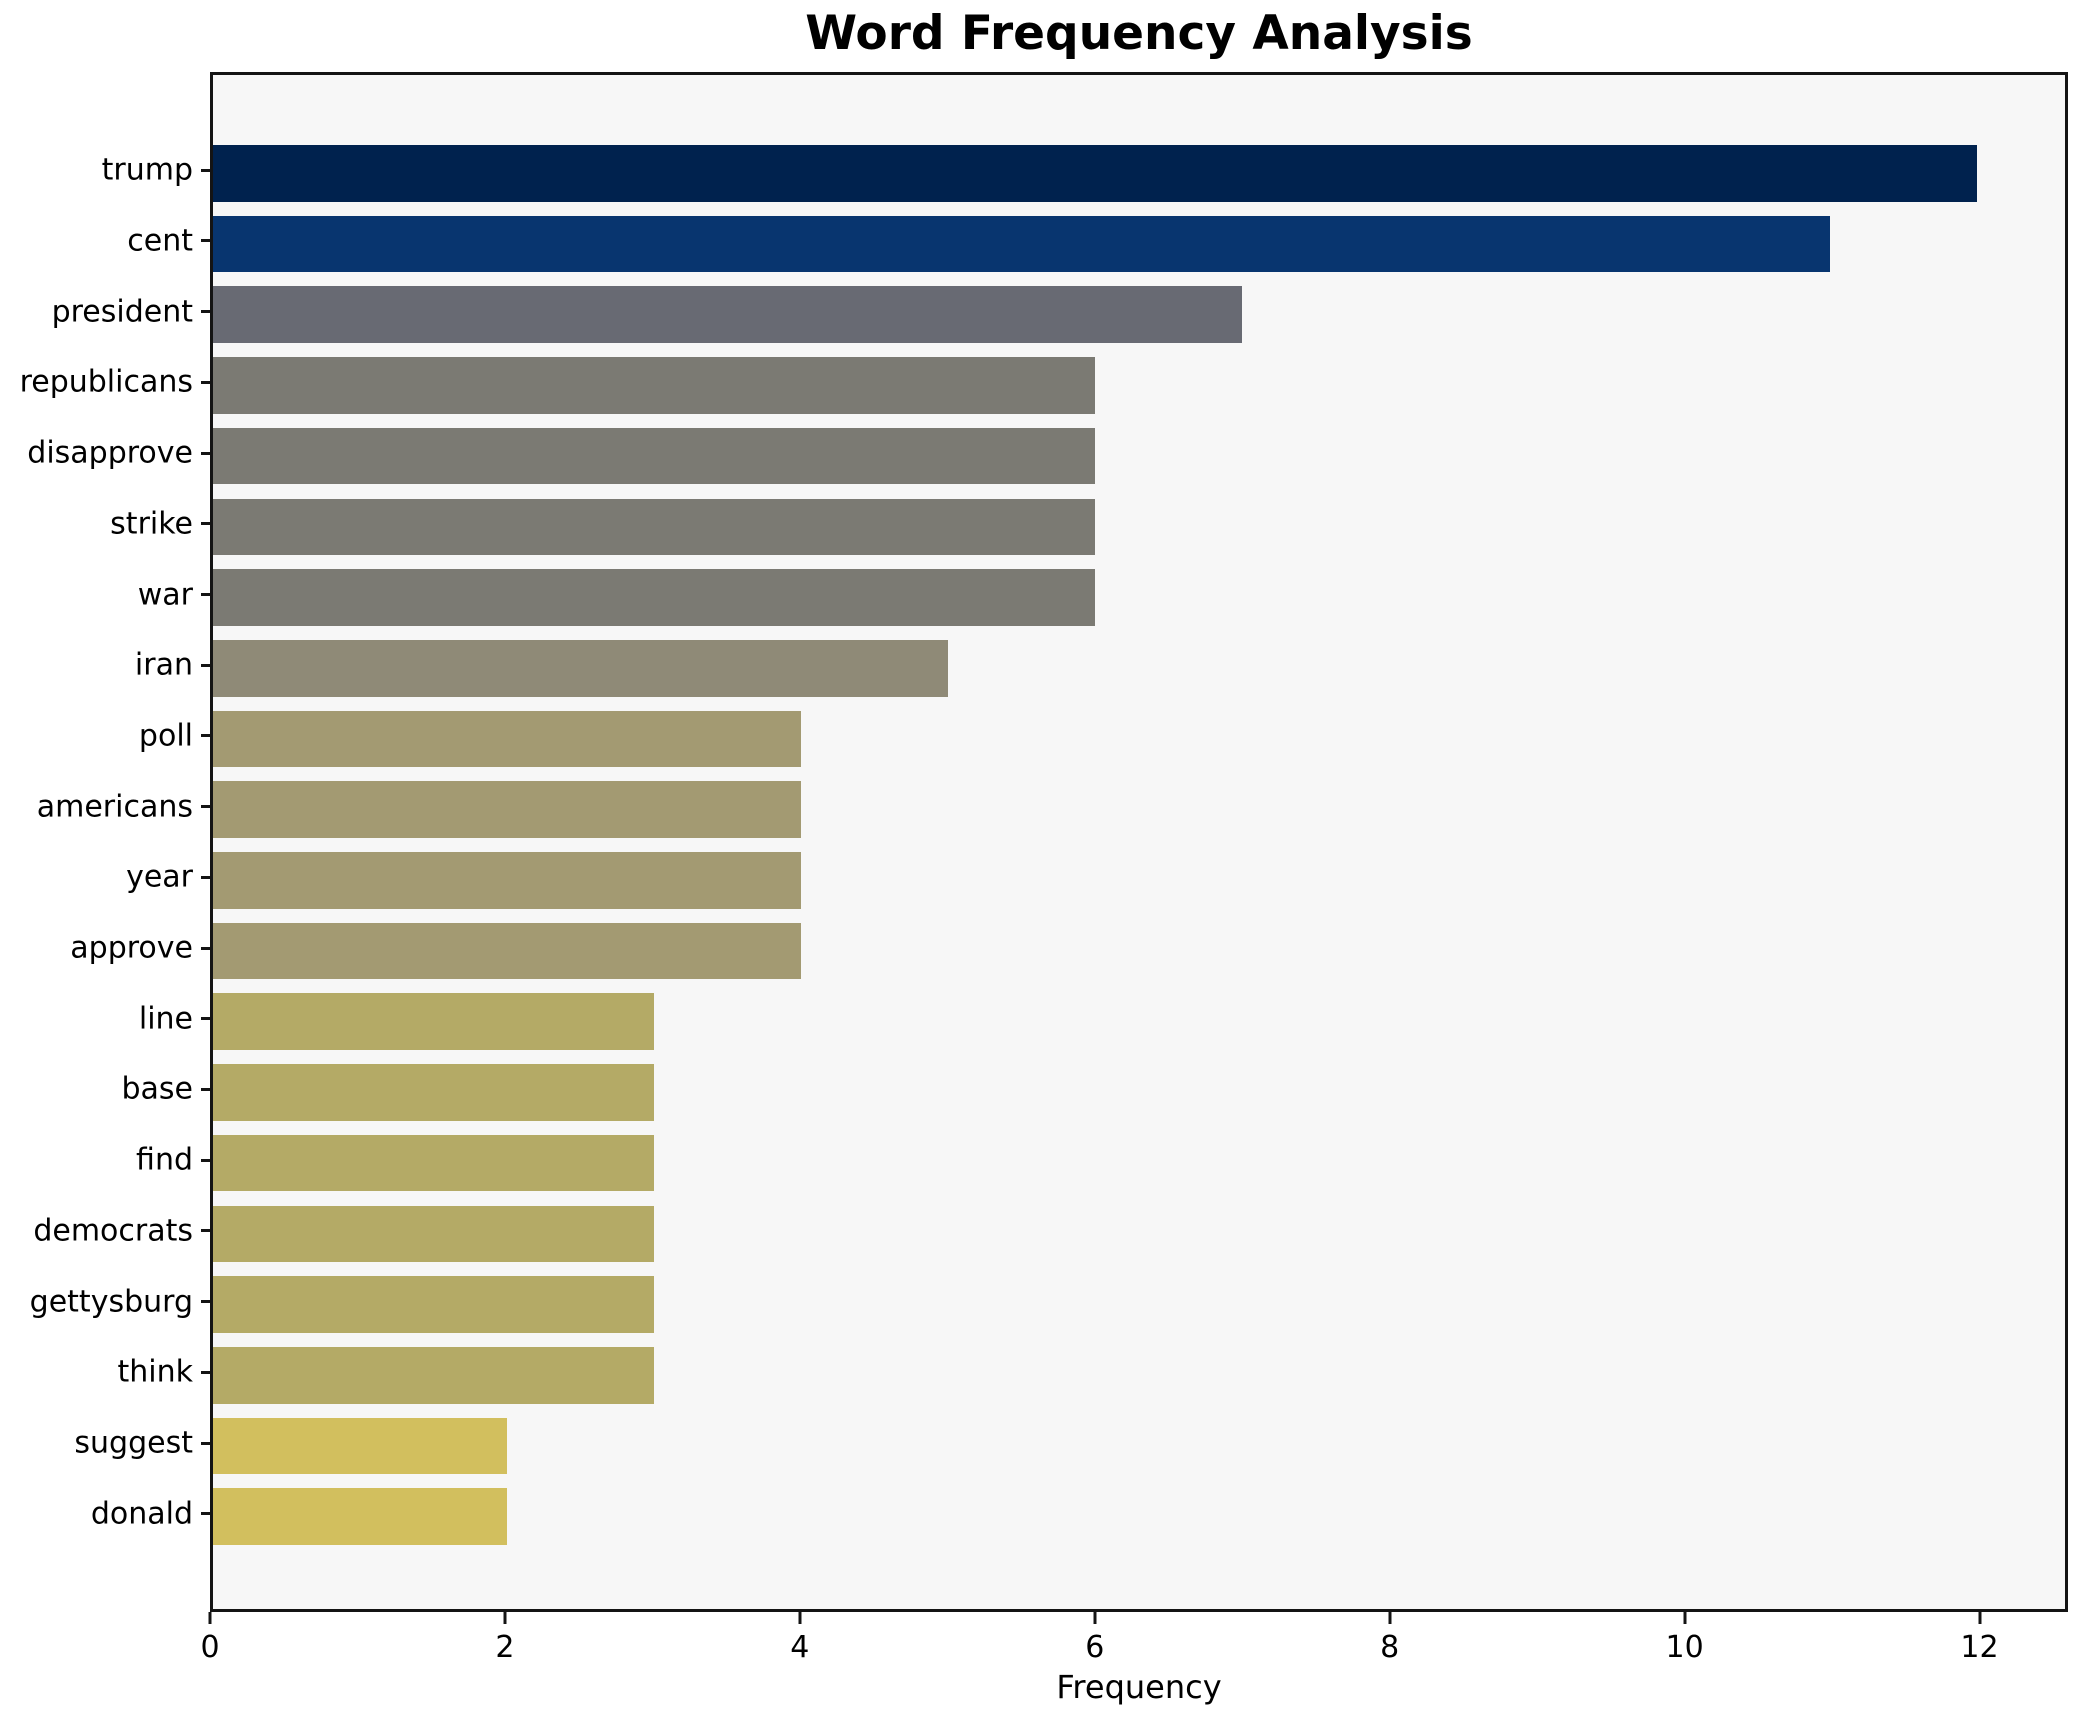  I want to click on y-tick-label: find, so click(164, 1160).